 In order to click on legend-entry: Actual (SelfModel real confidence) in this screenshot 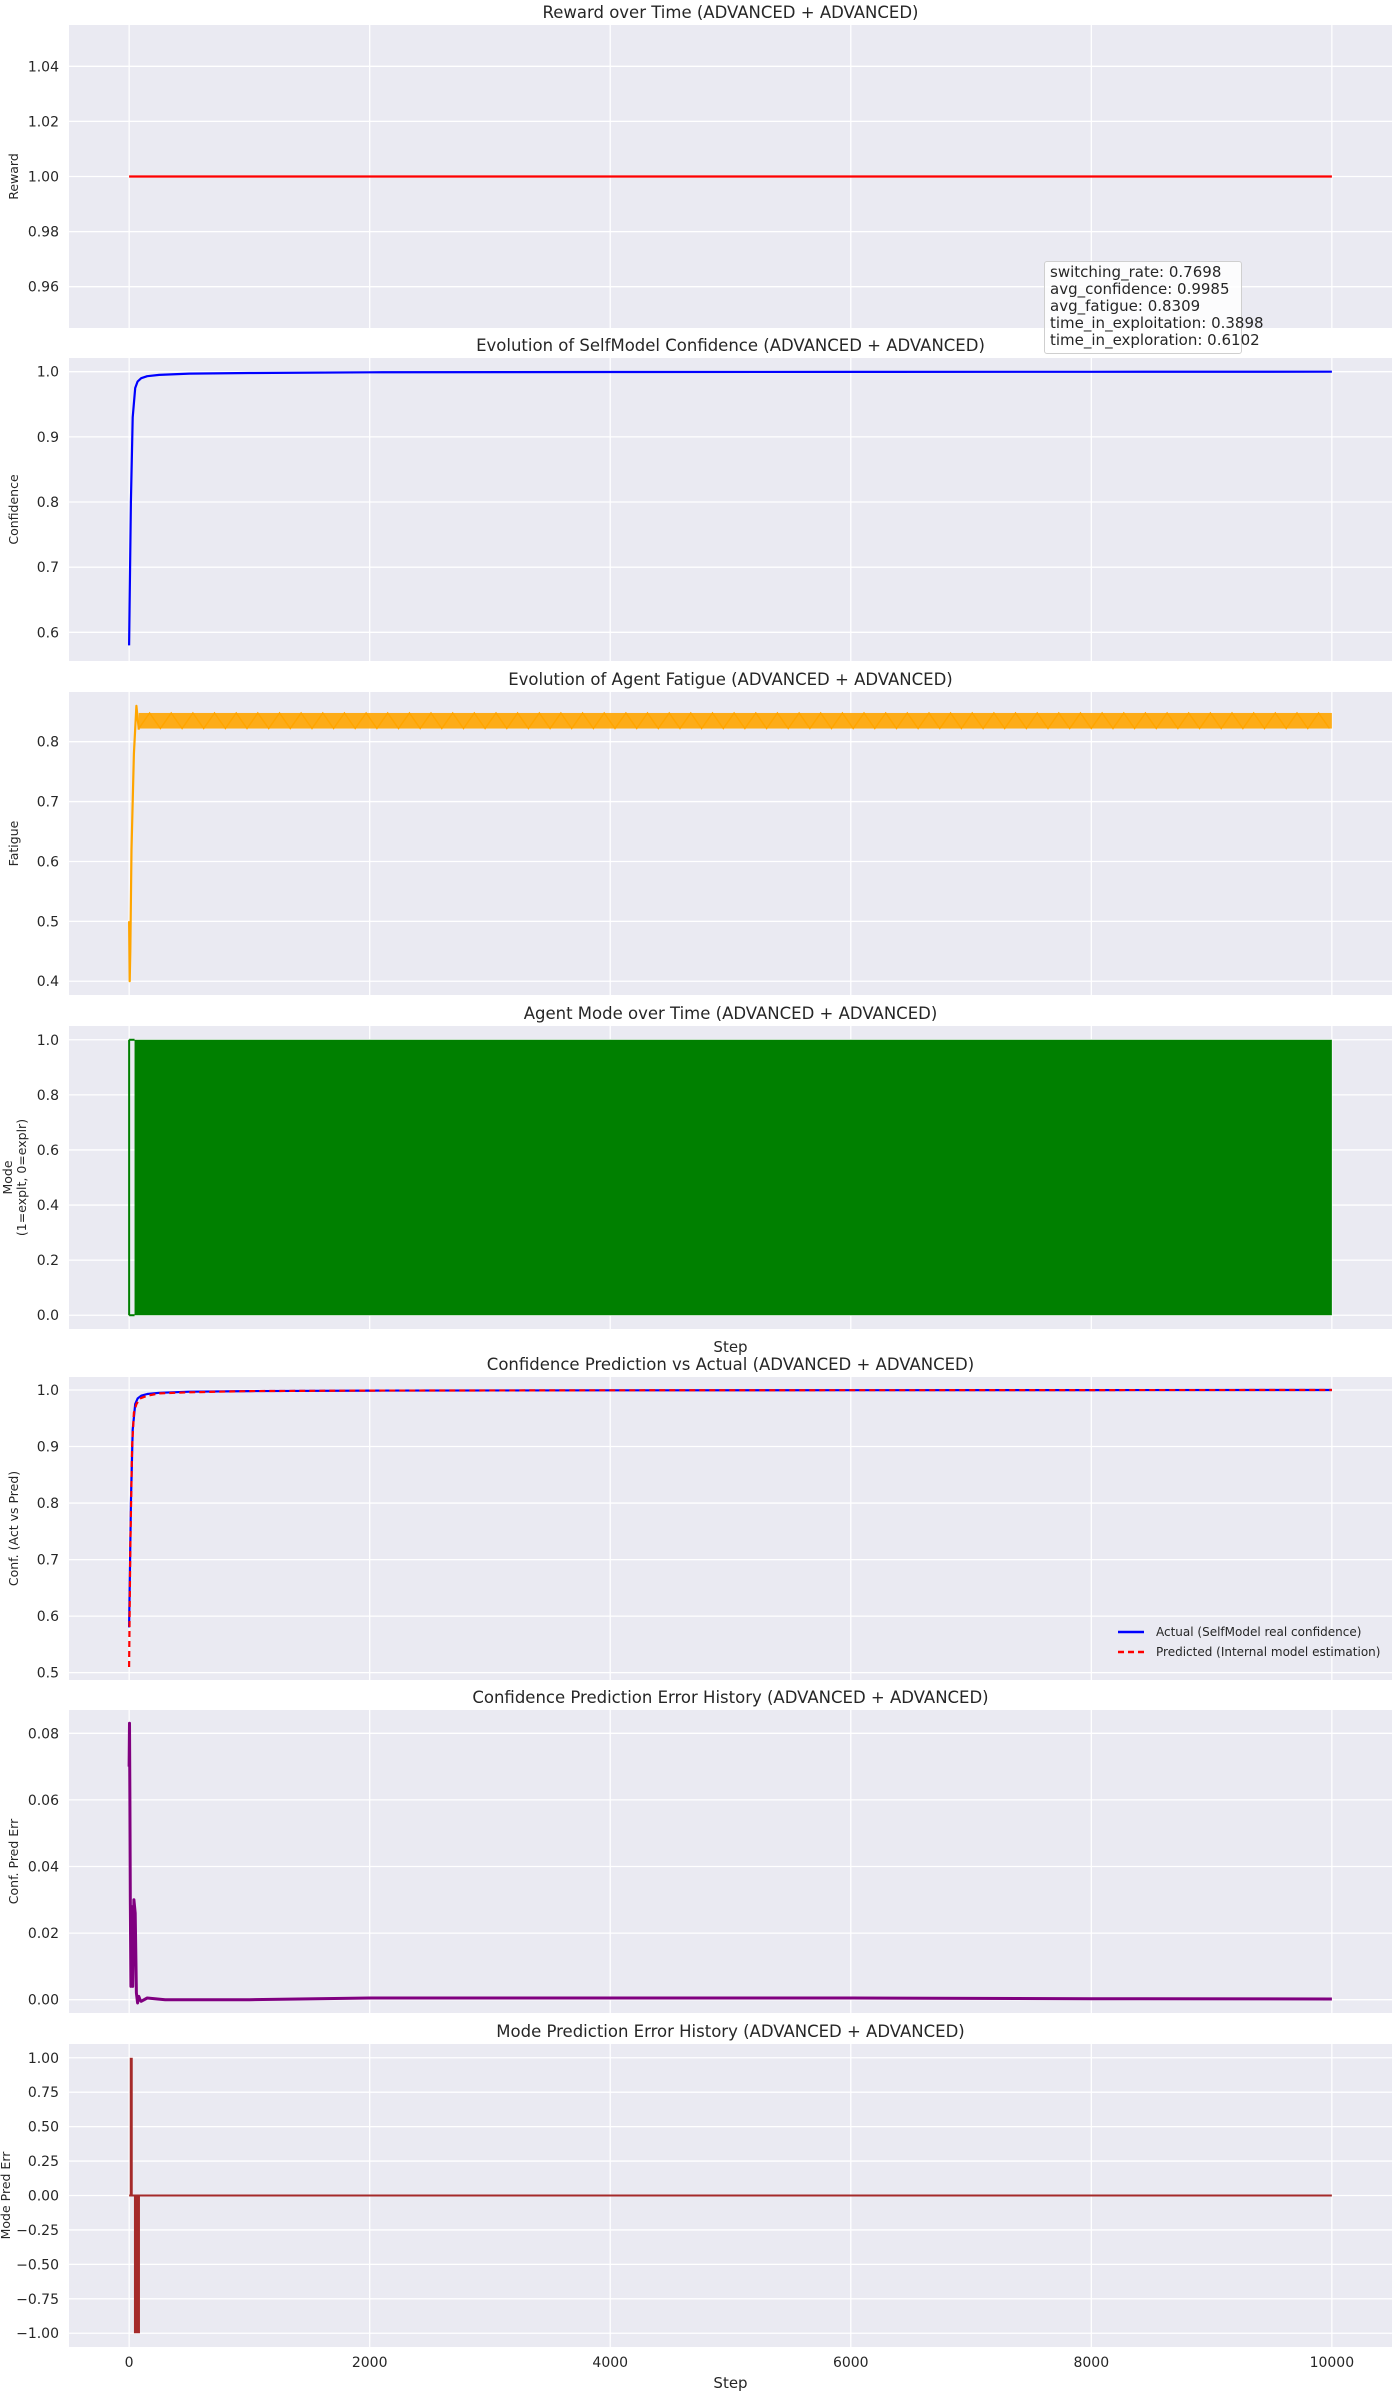, I will do `click(1258, 1632)`.